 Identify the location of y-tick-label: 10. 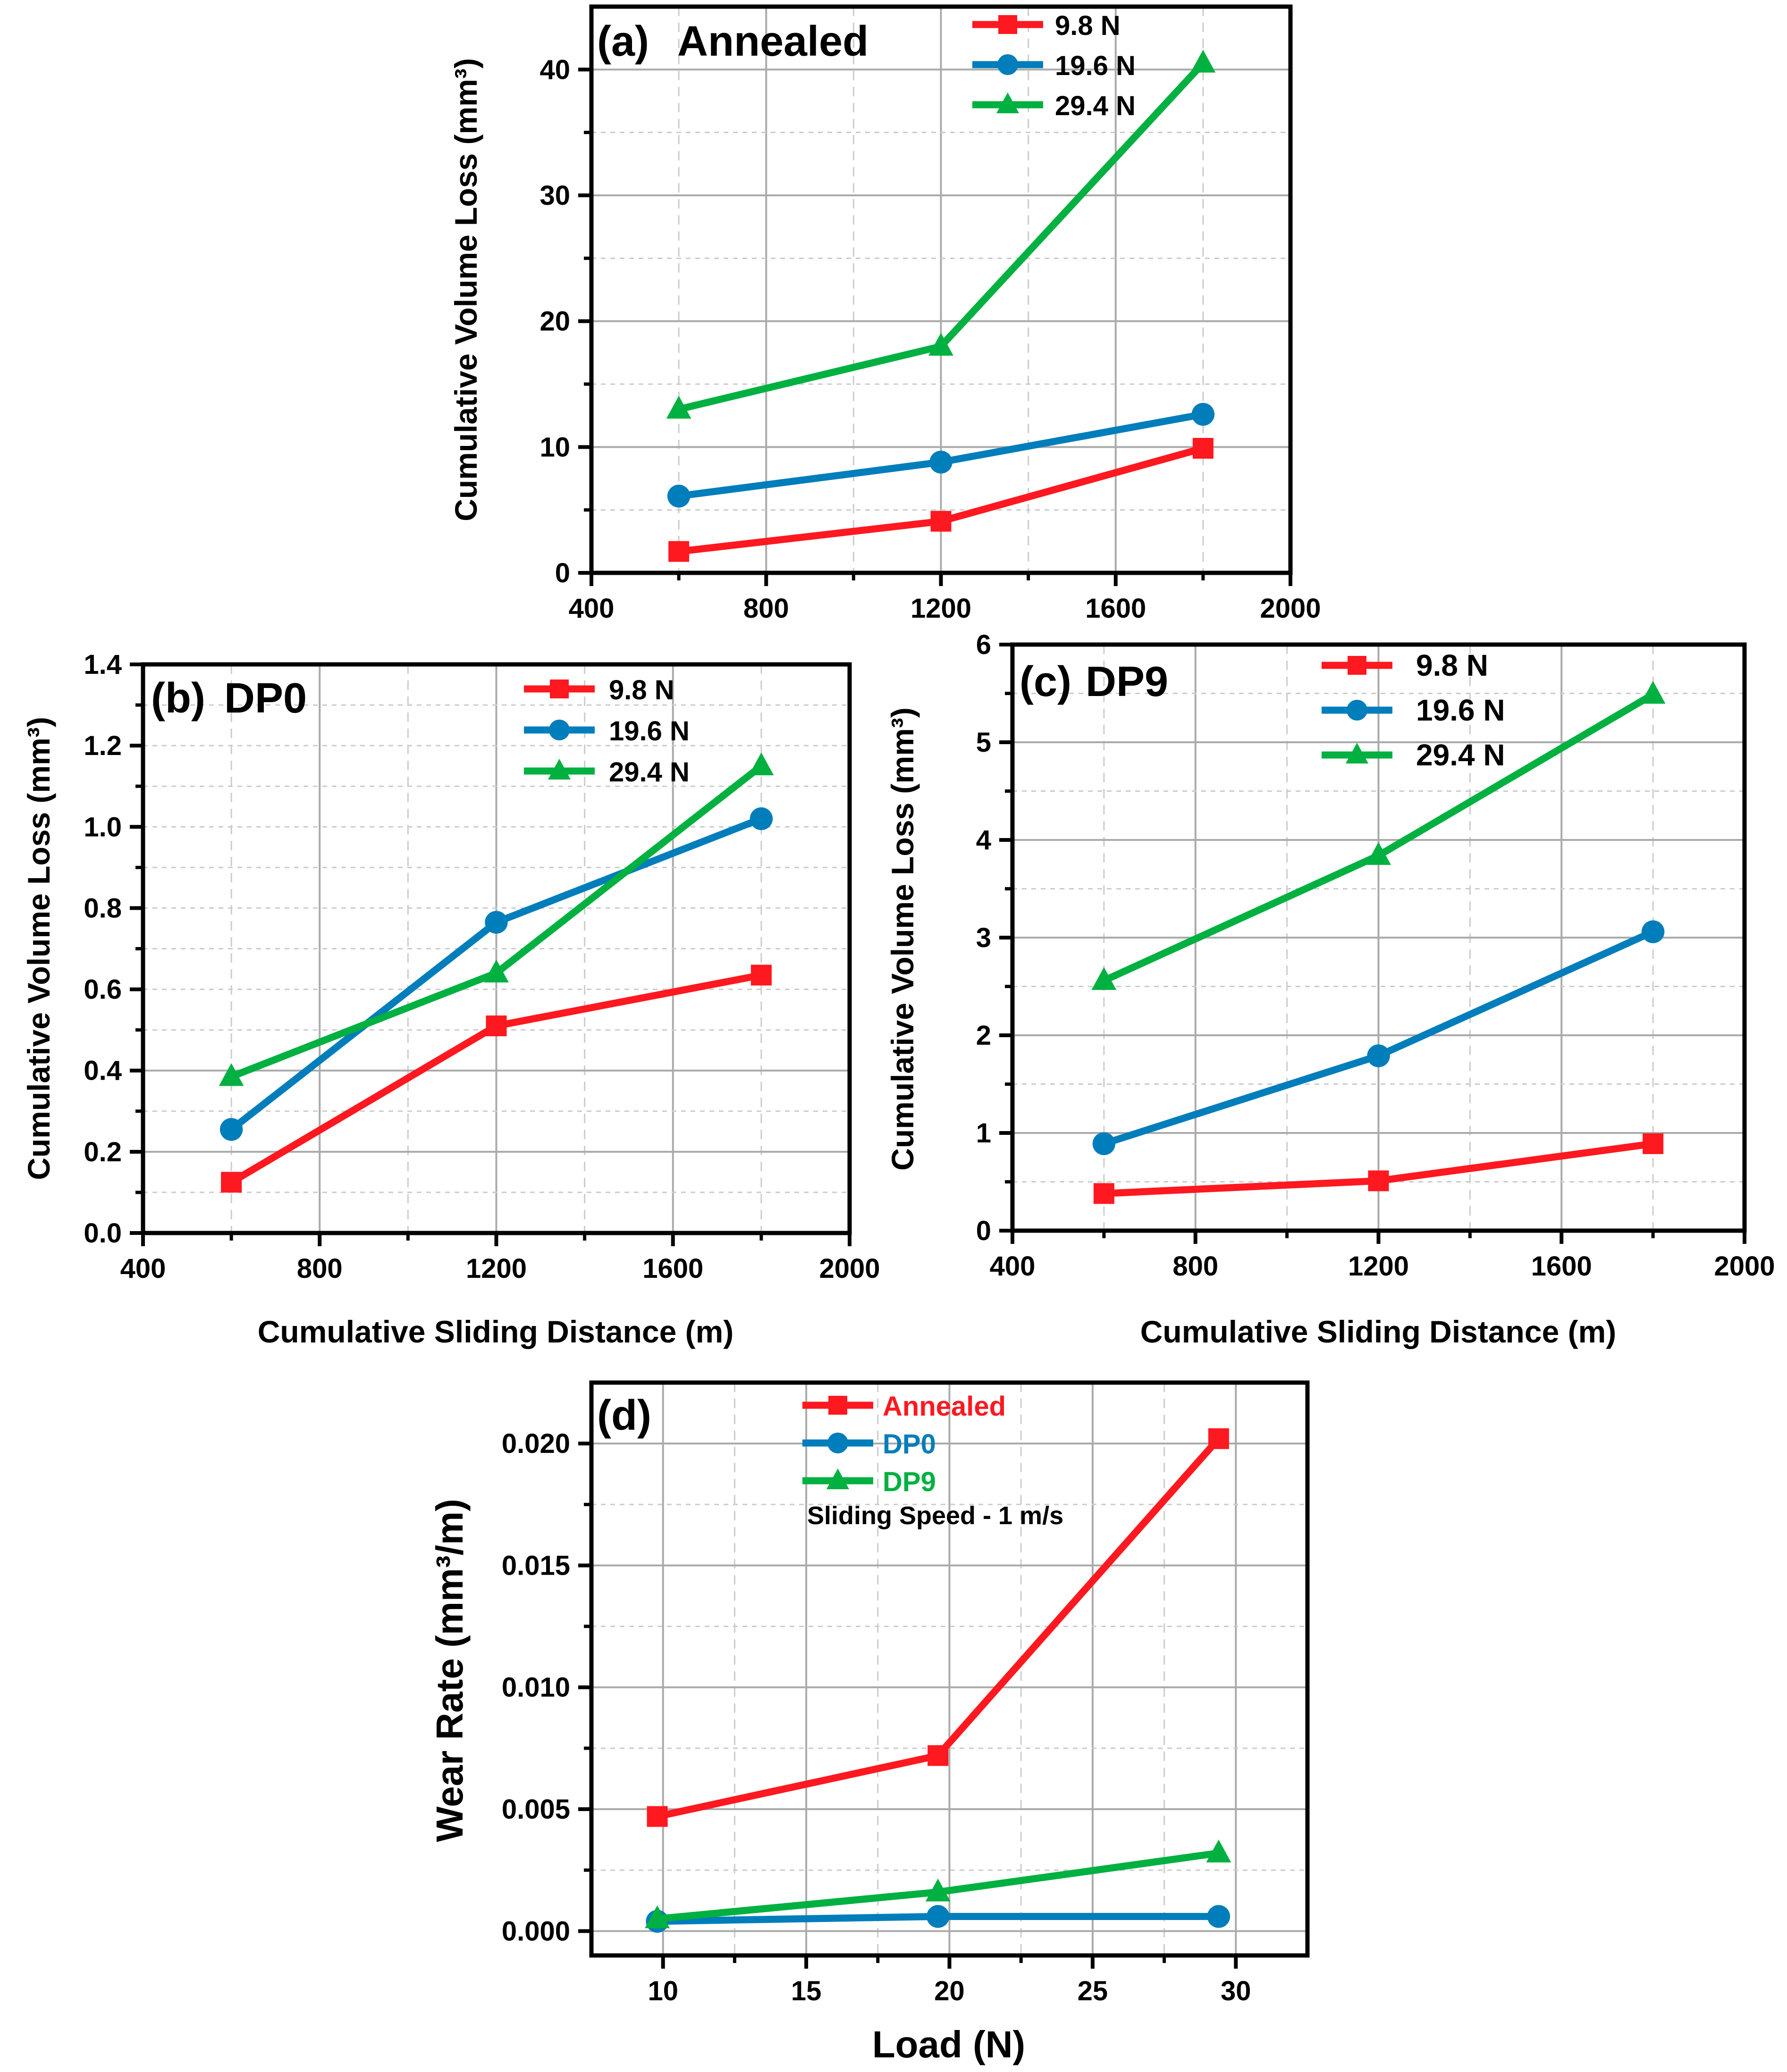
(554, 447).